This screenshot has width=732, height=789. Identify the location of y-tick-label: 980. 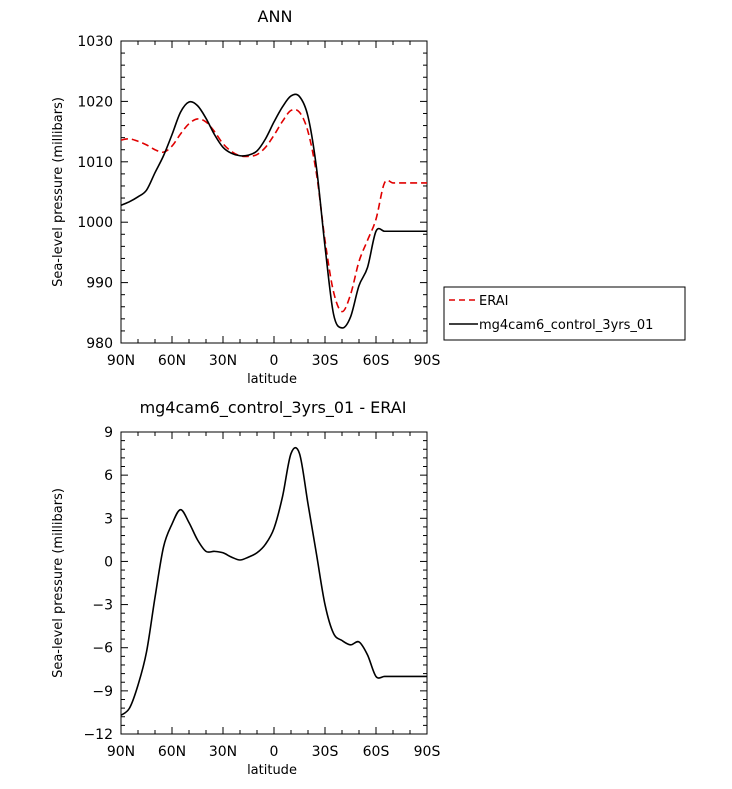
(99, 344).